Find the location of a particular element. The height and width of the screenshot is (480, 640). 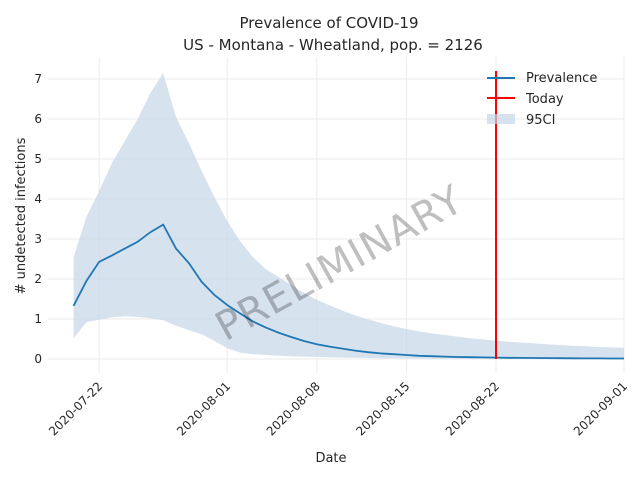

x-tick-label: 2020-07-22 is located at coordinates (75, 408).